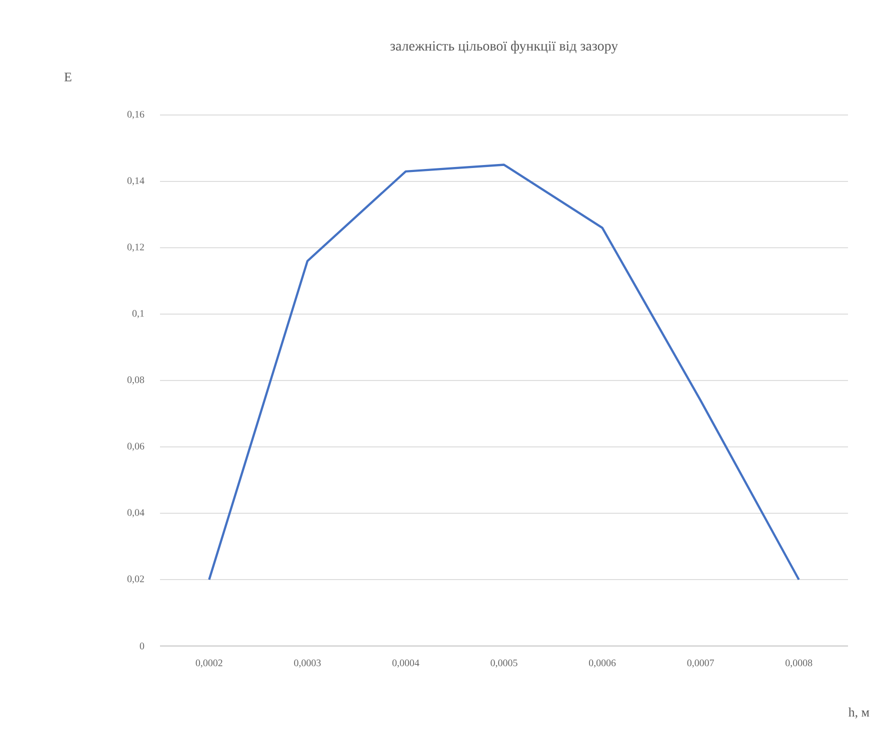  Describe the element at coordinates (406, 664) in the screenshot. I see `x-tick-label: 0,0004` at that location.